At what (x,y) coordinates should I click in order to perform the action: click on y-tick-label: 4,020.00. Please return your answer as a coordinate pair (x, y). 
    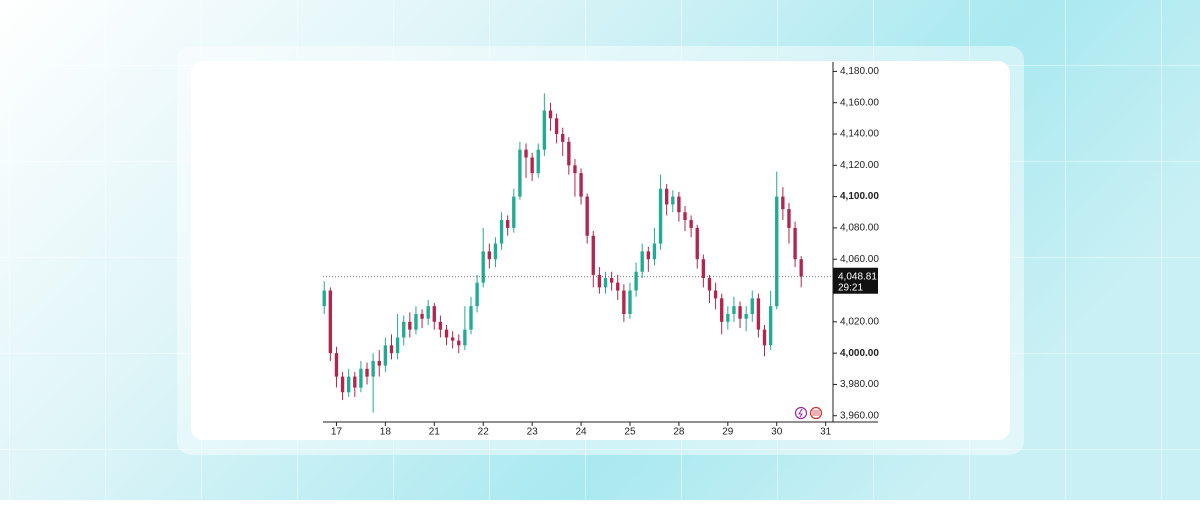
    Looking at the image, I should click on (859, 321).